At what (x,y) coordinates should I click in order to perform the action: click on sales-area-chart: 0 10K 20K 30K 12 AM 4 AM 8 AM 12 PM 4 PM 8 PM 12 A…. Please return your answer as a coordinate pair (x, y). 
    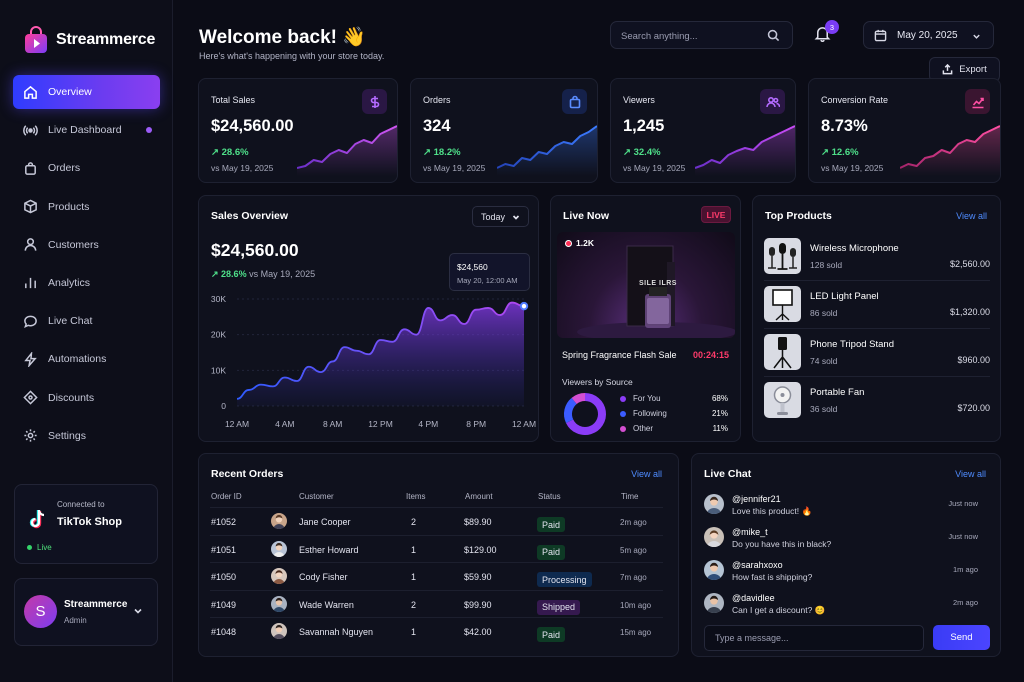
    Looking at the image, I should click on (368, 318).